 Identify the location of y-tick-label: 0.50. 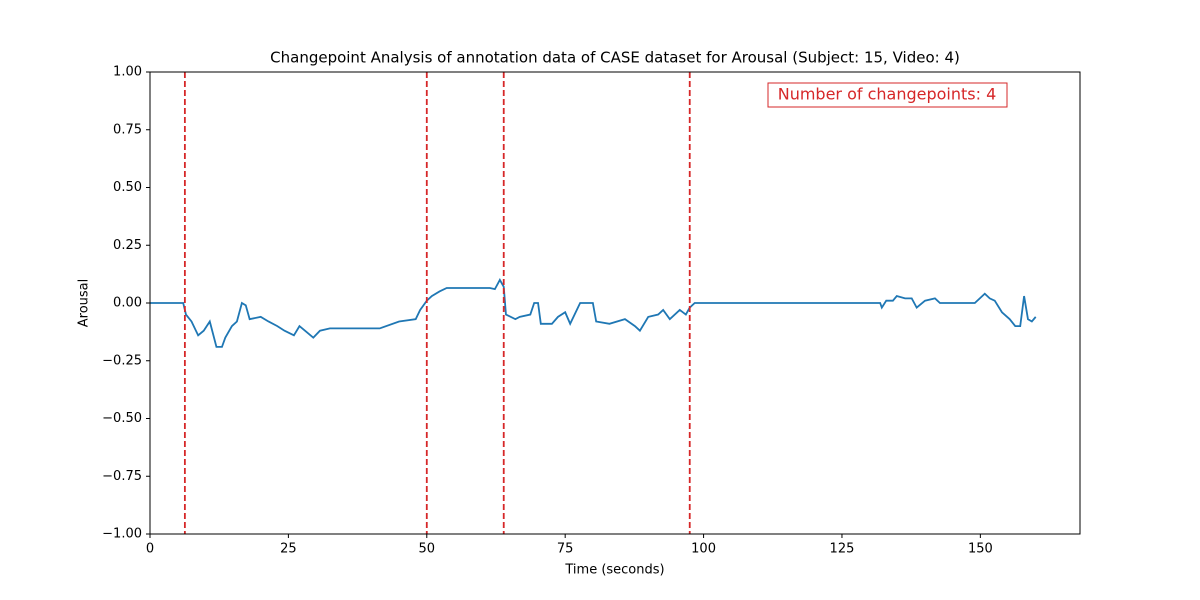
(127, 187).